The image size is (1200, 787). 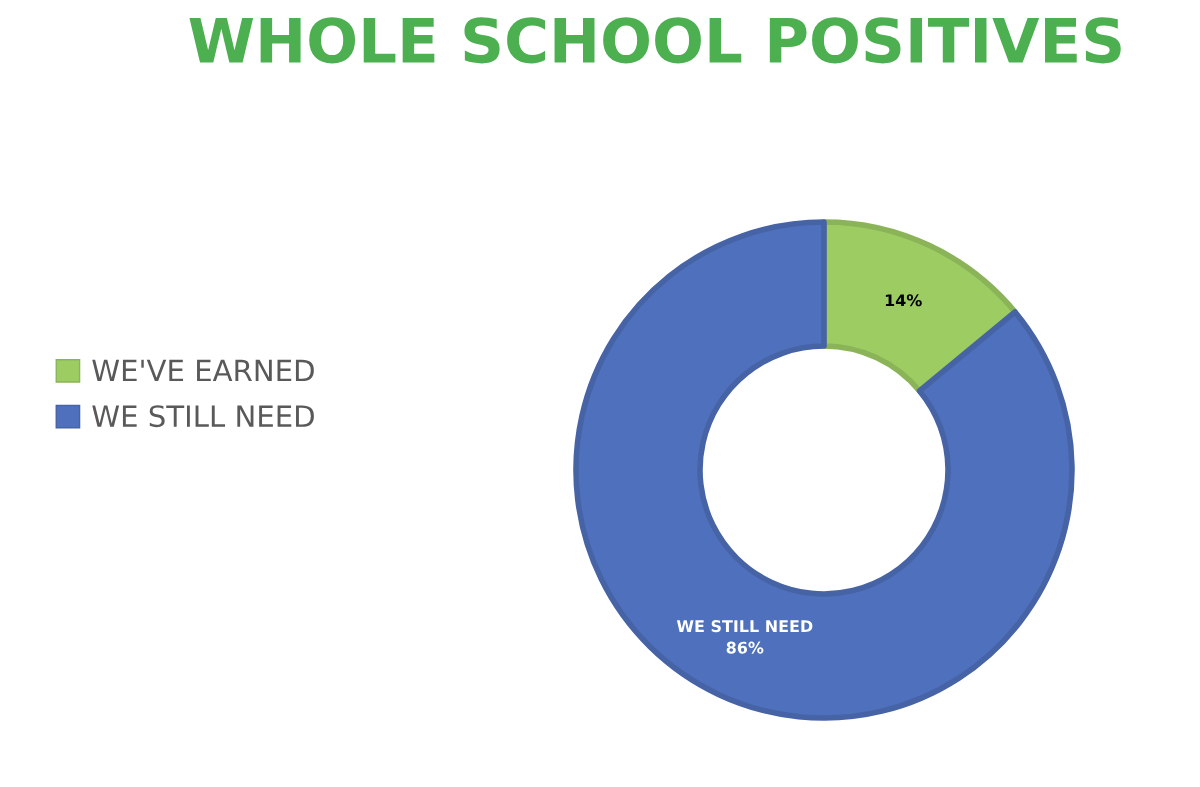 I want to click on legend-label: WE STILL NEED, so click(x=203, y=416).